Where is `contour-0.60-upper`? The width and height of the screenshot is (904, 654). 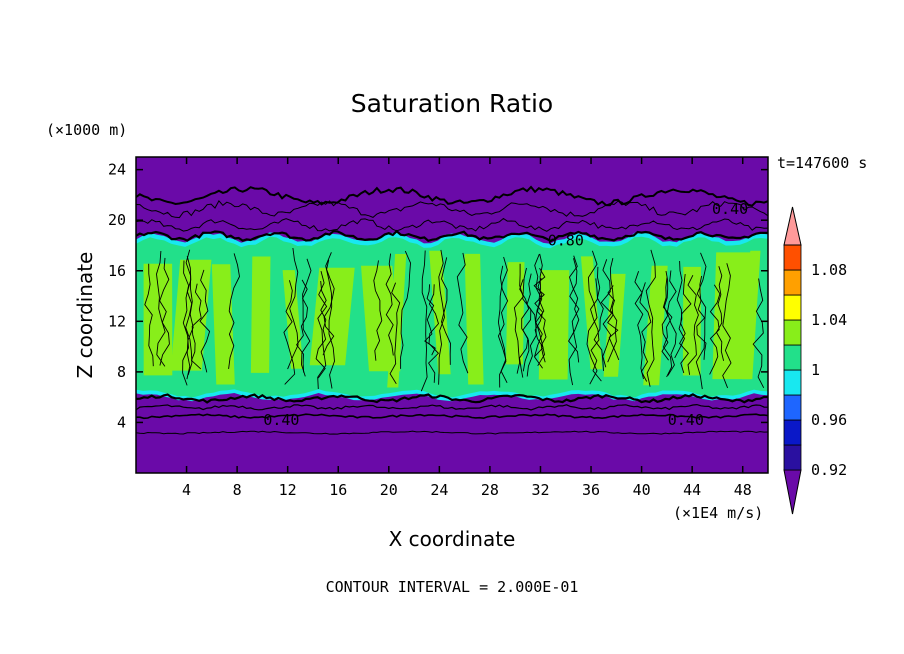
contour-0.60-upper is located at coordinates (452, 209).